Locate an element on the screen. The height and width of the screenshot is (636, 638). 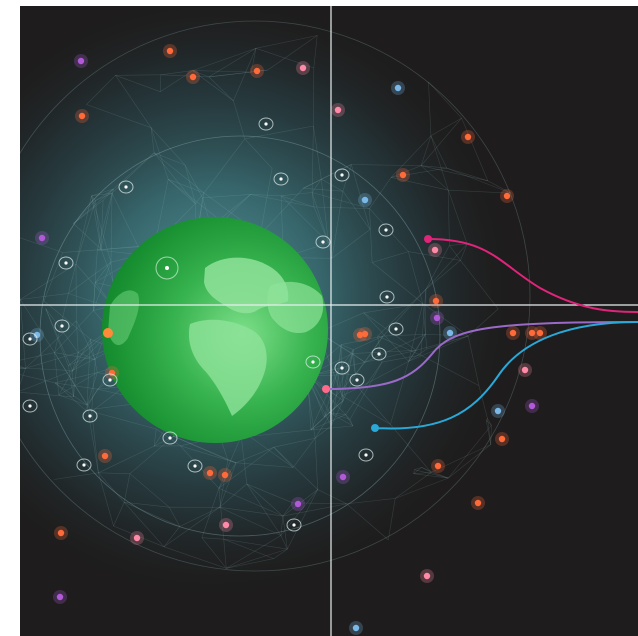
connection-line-blue is located at coordinates (506, 375).